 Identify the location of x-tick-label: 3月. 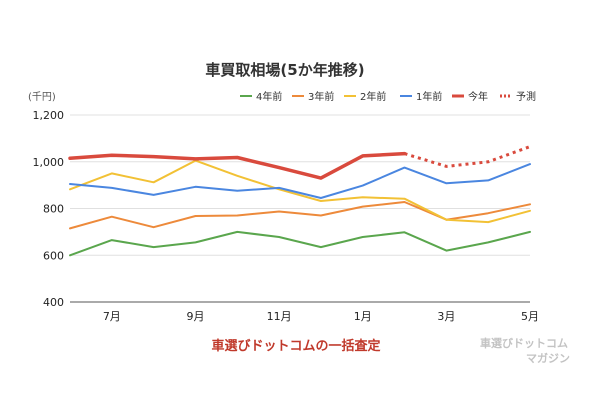
(446, 316).